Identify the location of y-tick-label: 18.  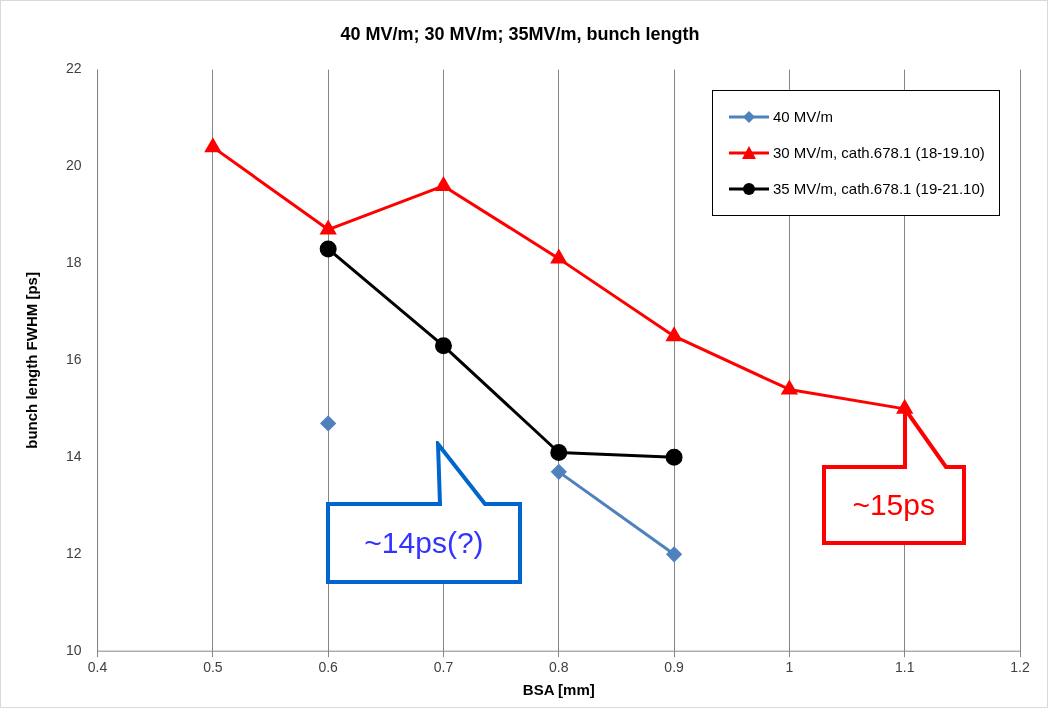
(73, 262).